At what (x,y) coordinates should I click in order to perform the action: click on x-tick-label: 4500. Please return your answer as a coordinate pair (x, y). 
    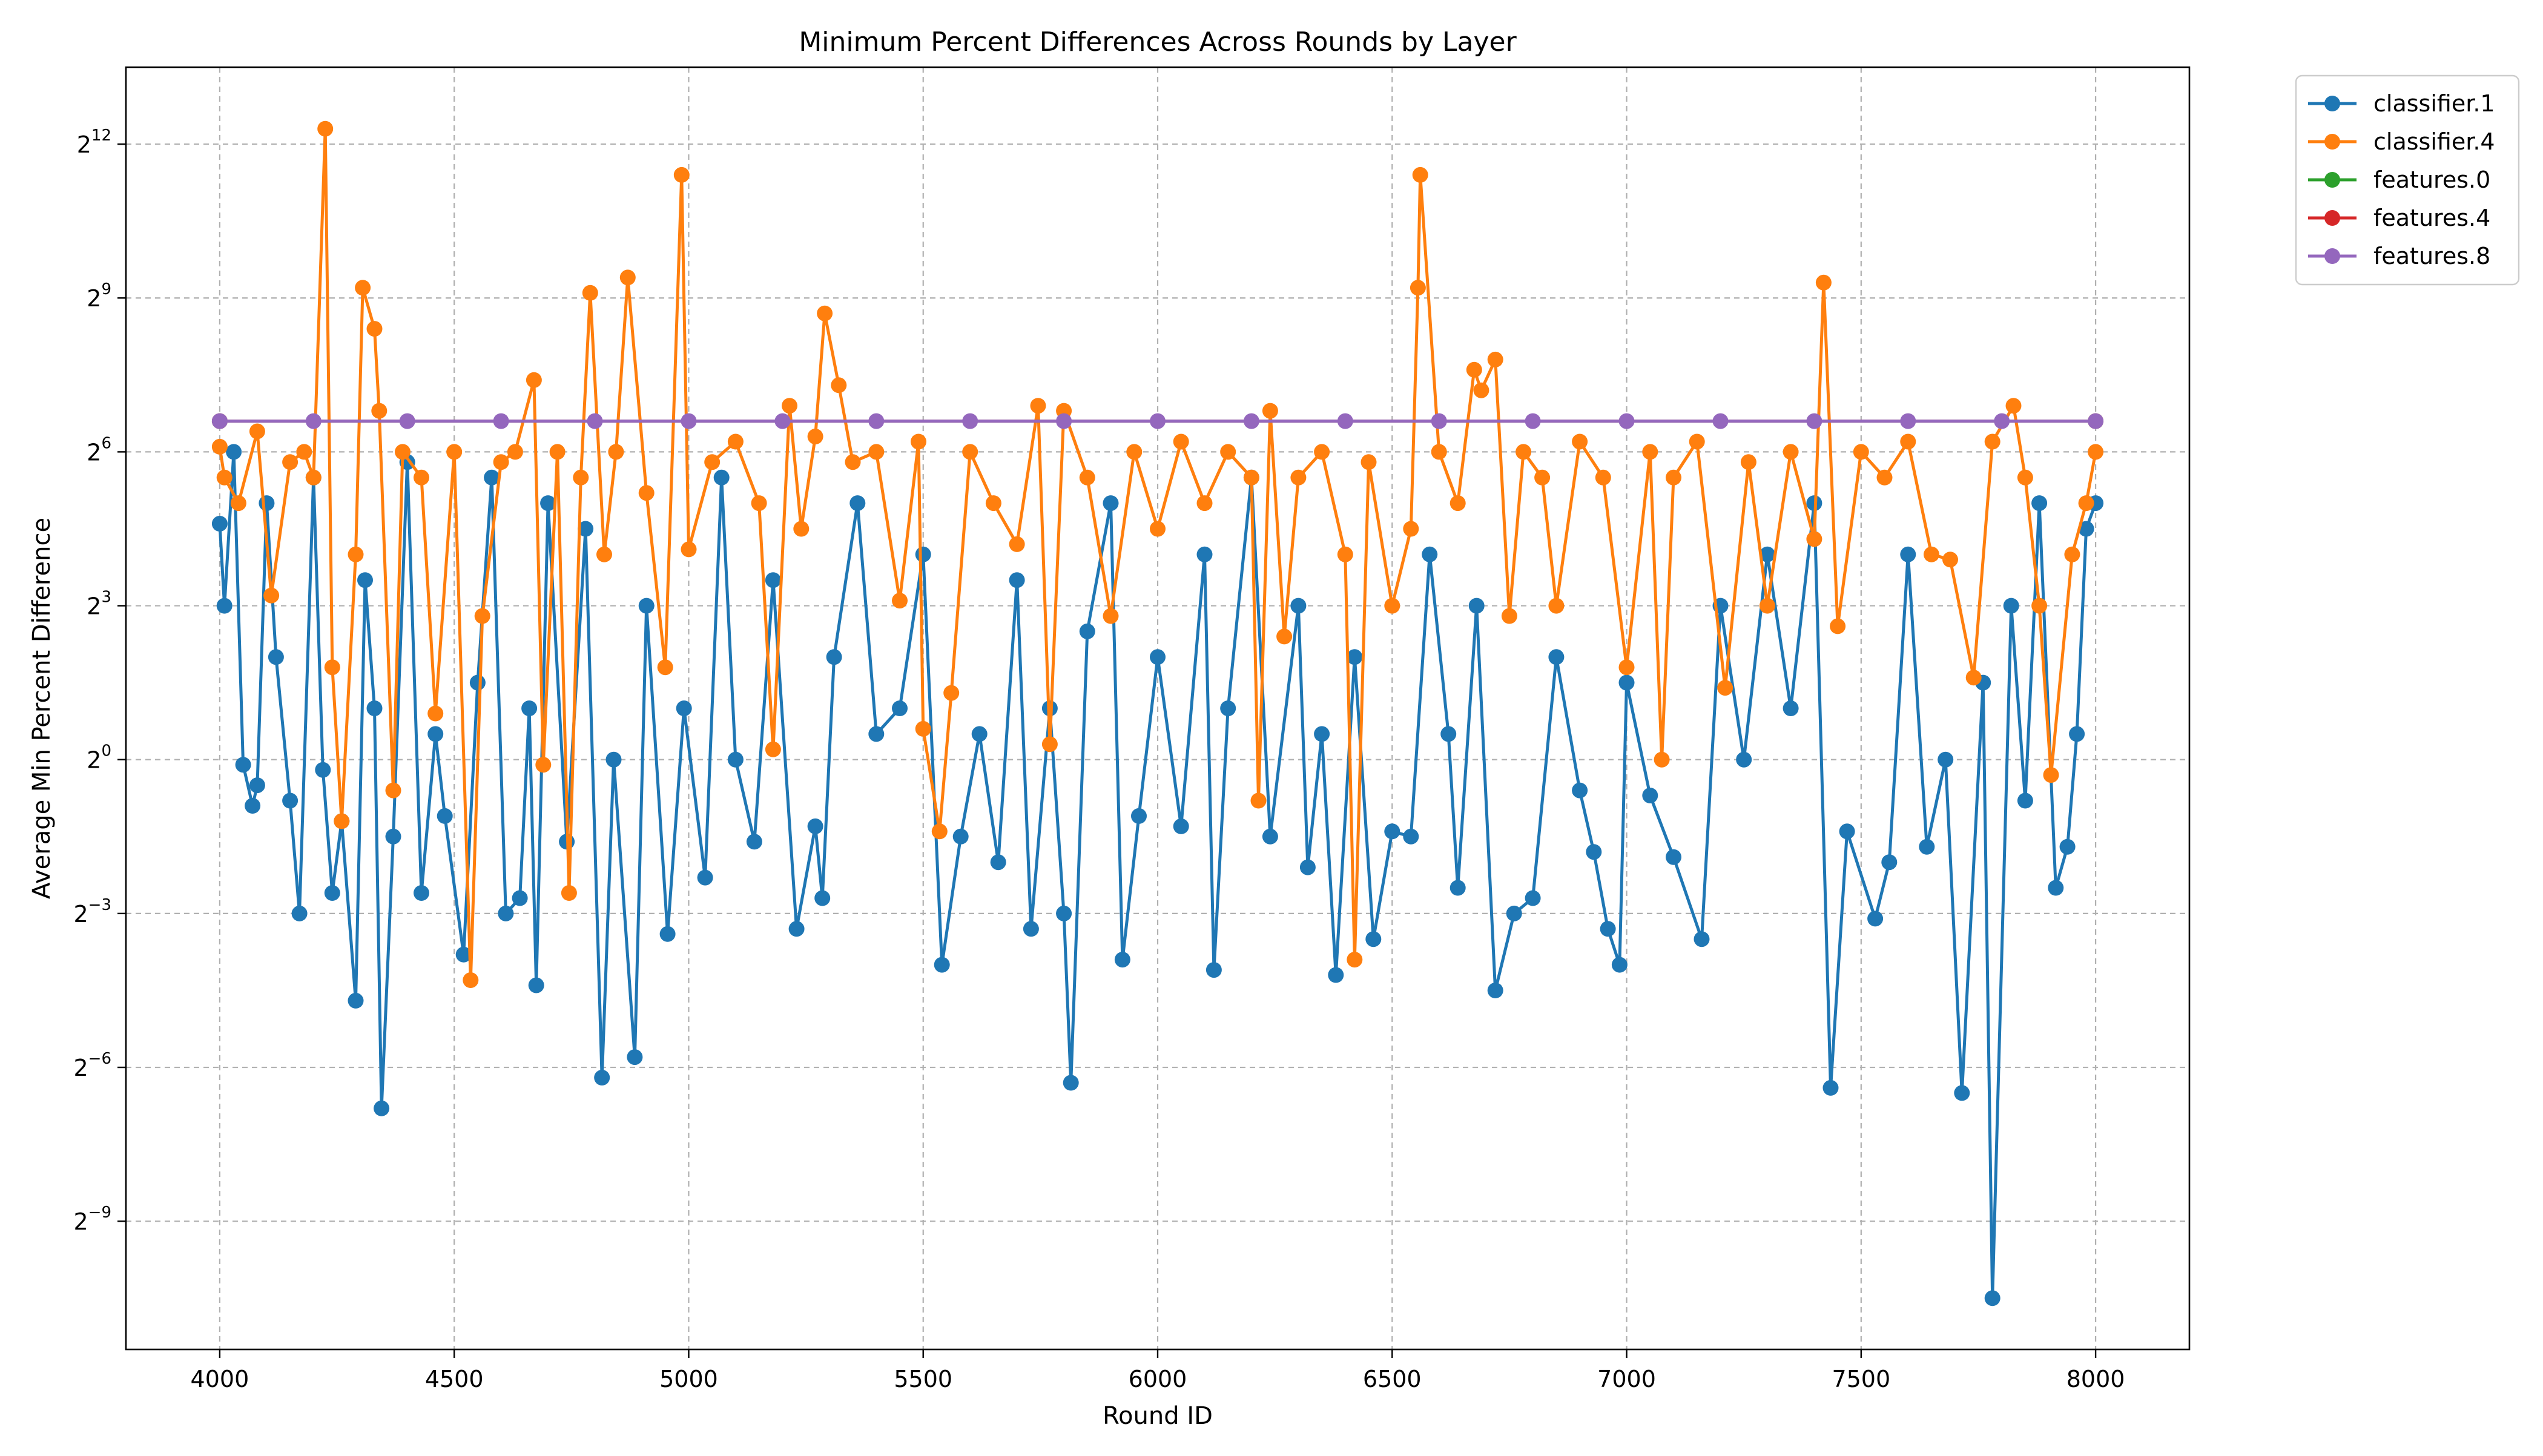
    Looking at the image, I should click on (455, 1379).